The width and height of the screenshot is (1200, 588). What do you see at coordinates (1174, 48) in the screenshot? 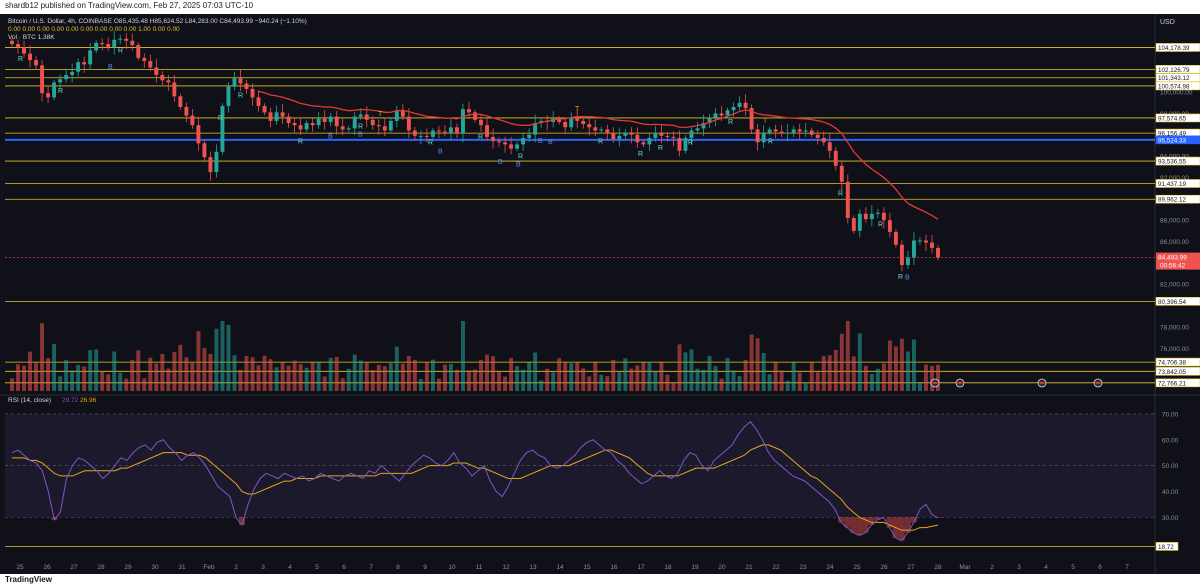
I see `level-label: 104,178.39` at bounding box center [1174, 48].